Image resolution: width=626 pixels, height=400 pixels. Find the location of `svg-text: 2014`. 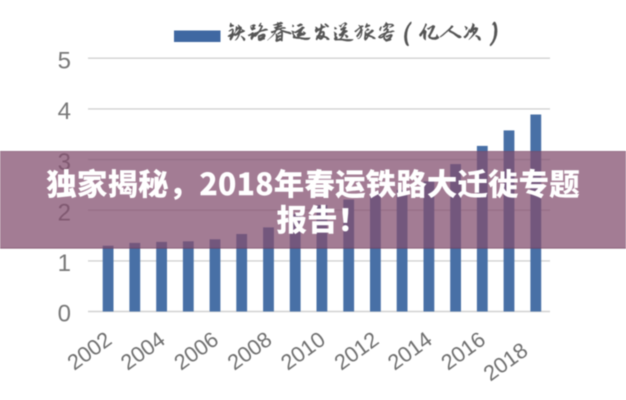

svg-text: 2014 is located at coordinates (410, 350).